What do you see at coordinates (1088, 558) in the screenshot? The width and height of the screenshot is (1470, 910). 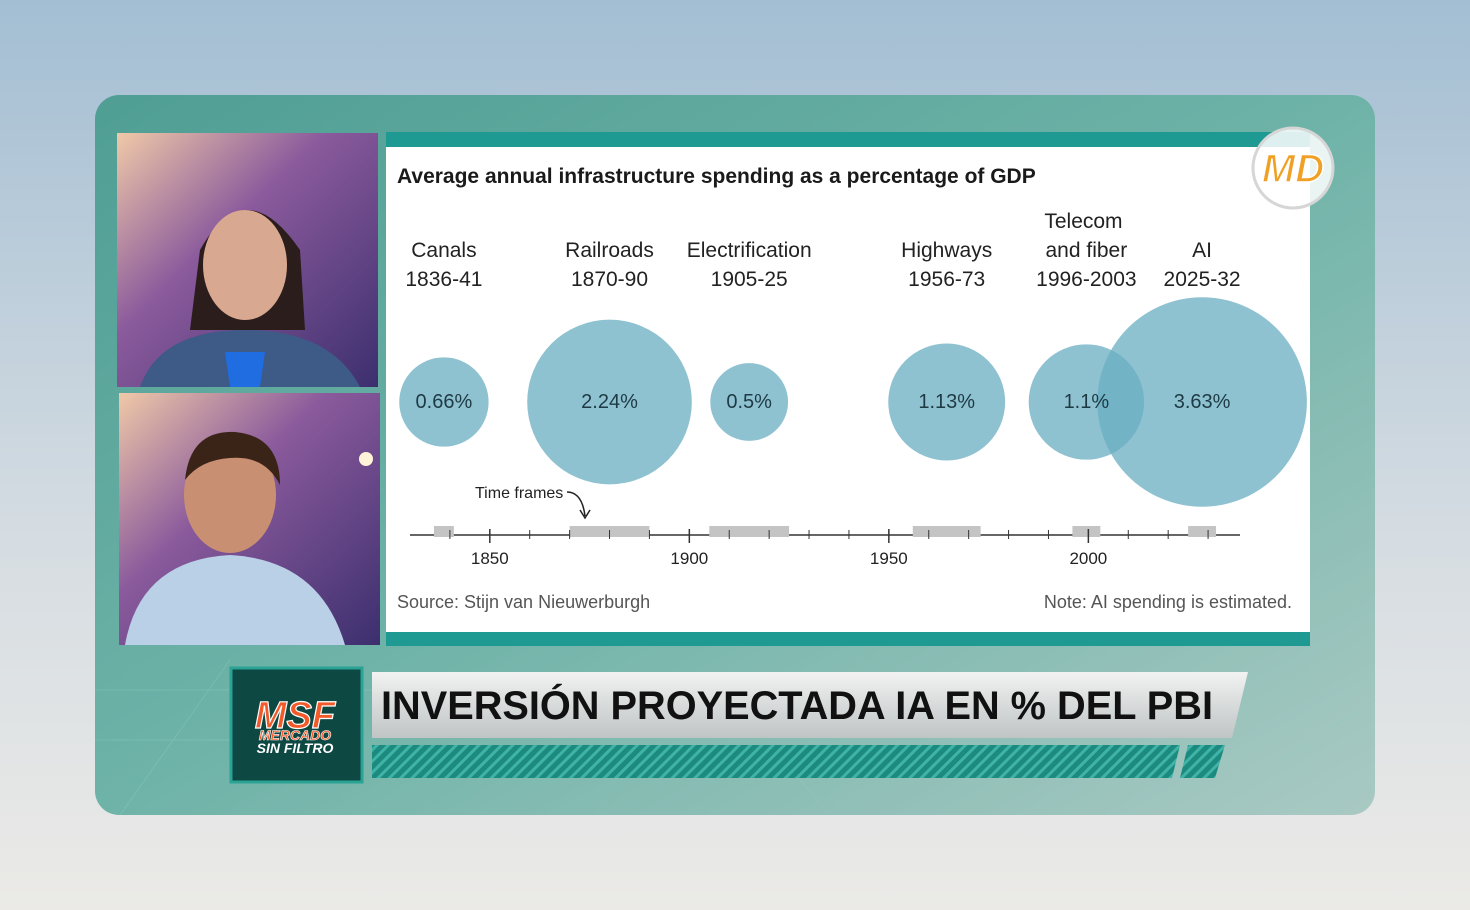 I see `x-tick-label: 2000` at bounding box center [1088, 558].